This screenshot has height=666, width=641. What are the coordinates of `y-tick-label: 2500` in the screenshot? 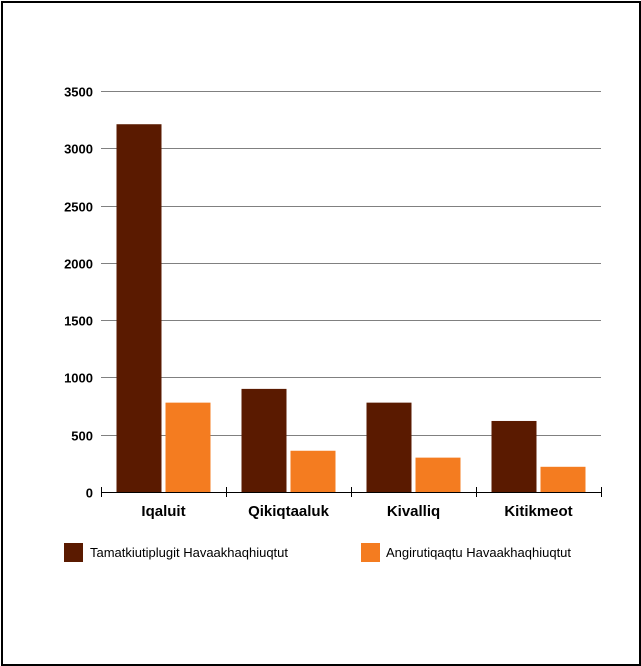 It's located at (78, 207).